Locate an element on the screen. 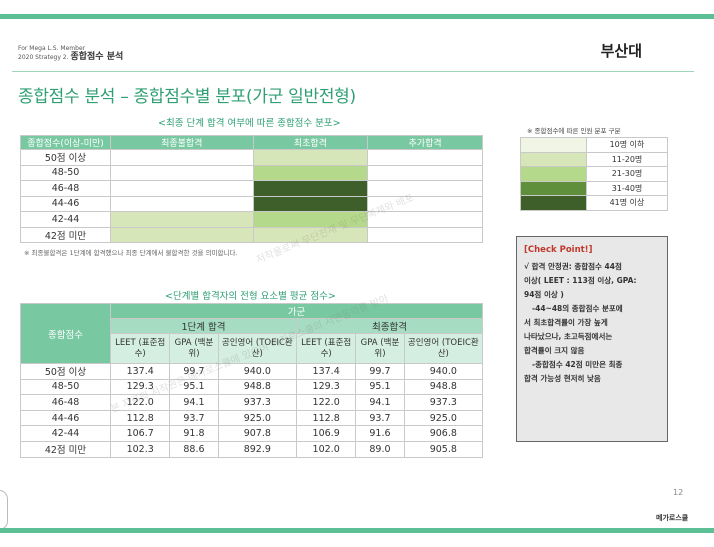 Image resolution: width=714 pixels, height=547 pixels. score-range-label: 42-44 is located at coordinates (65, 433).